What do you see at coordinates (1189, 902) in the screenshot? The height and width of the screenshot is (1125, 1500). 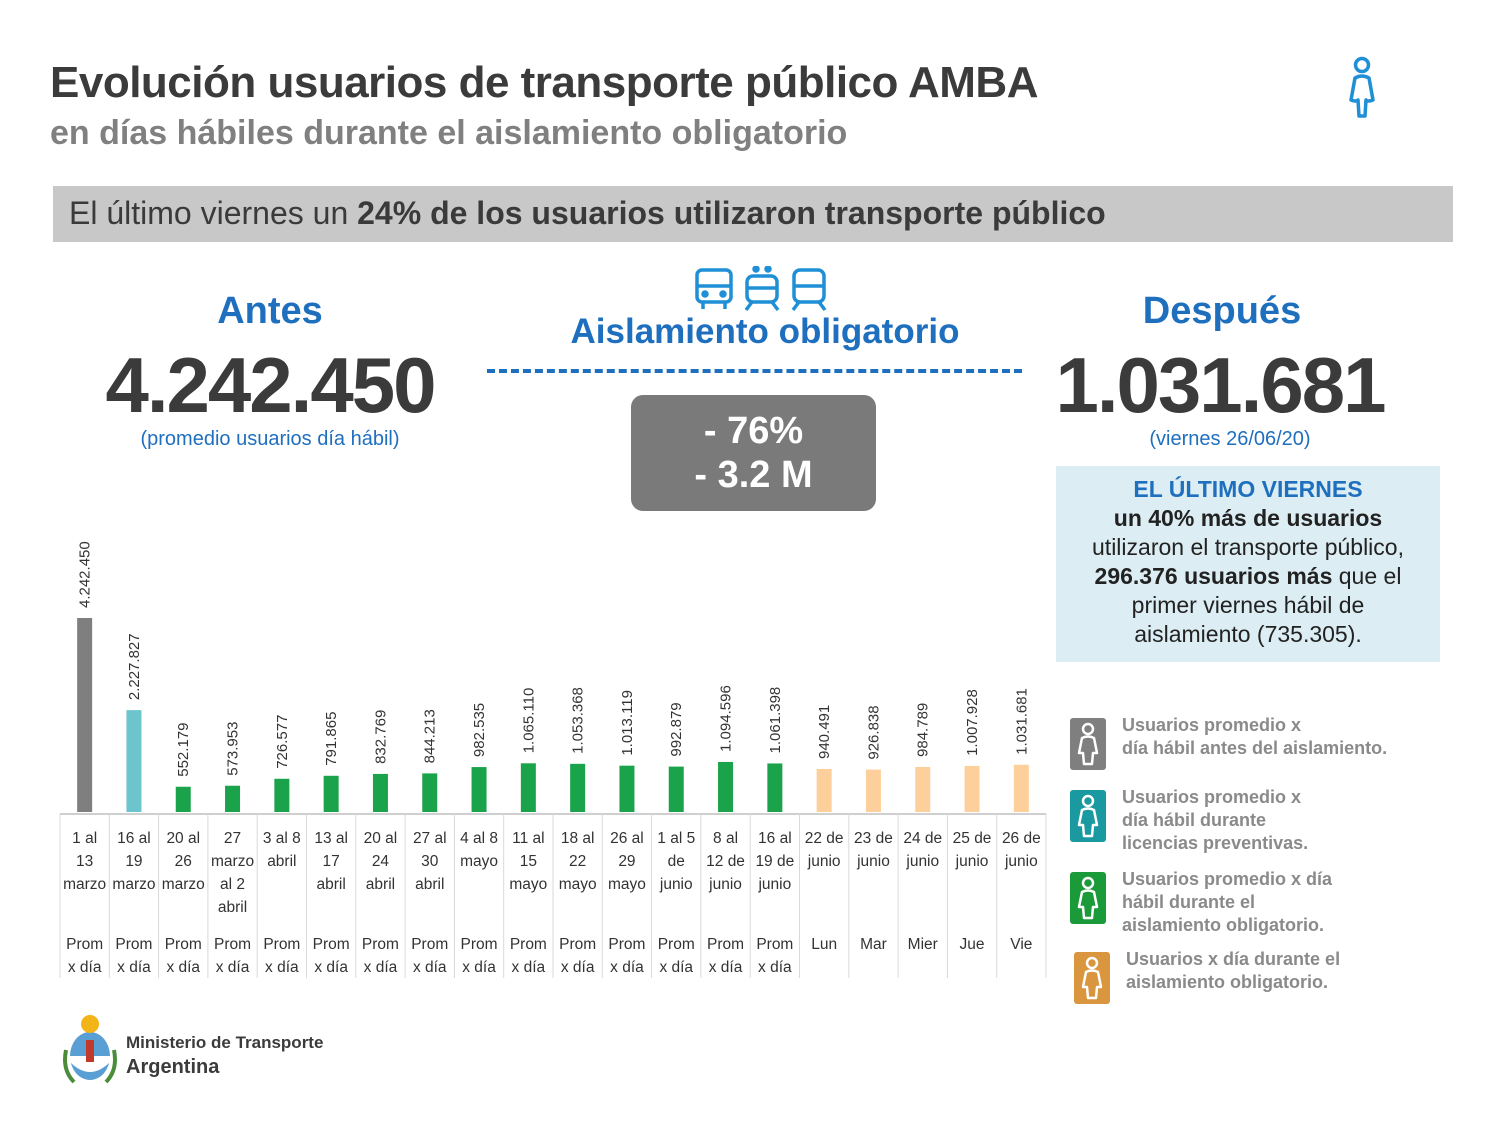 I see `legend-line: hábil durante el` at bounding box center [1189, 902].